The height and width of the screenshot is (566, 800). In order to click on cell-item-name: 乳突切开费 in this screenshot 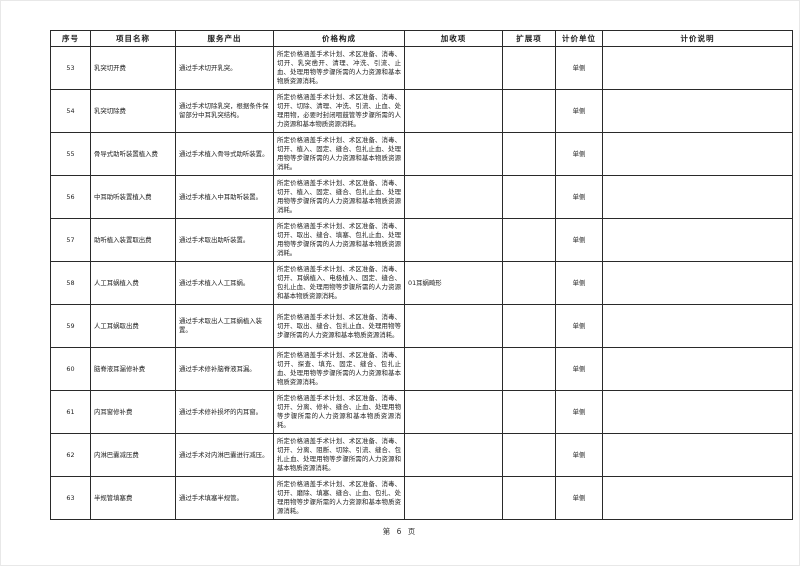, I will do `click(133, 68)`.